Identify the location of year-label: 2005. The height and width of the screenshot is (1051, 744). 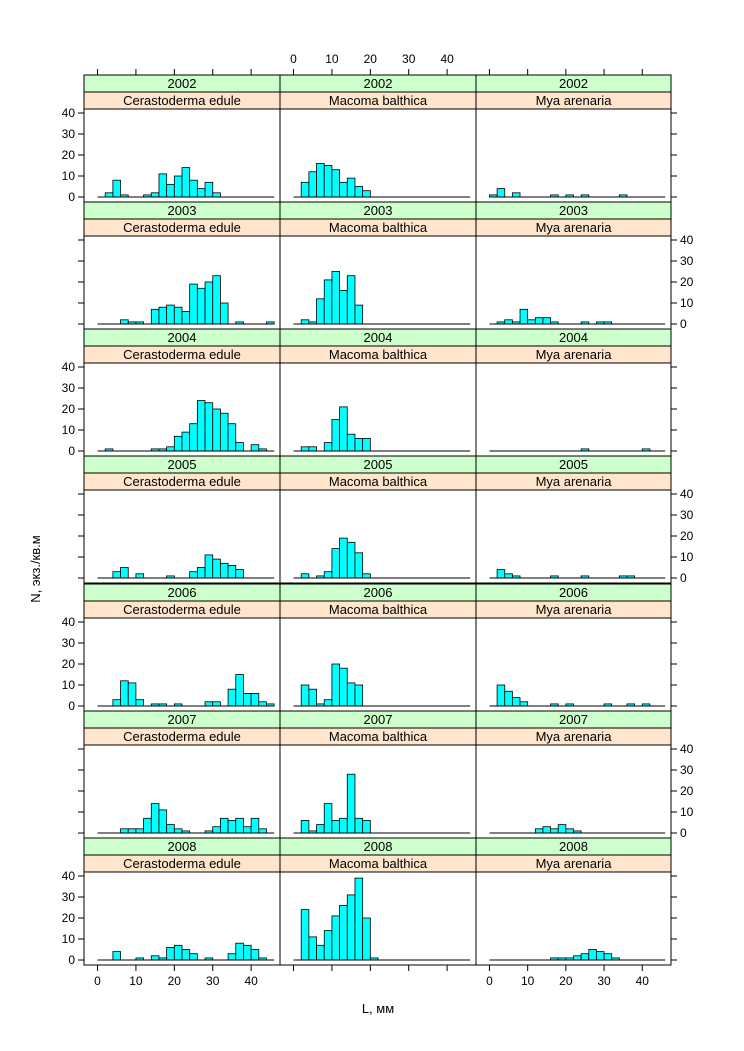
(182, 464).